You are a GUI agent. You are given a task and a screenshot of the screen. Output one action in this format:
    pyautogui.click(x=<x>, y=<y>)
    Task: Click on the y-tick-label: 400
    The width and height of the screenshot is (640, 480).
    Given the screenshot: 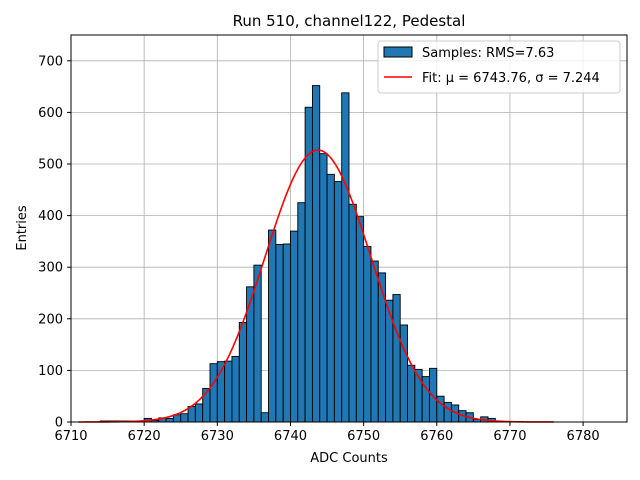 What is the action you would take?
    pyautogui.click(x=50, y=216)
    